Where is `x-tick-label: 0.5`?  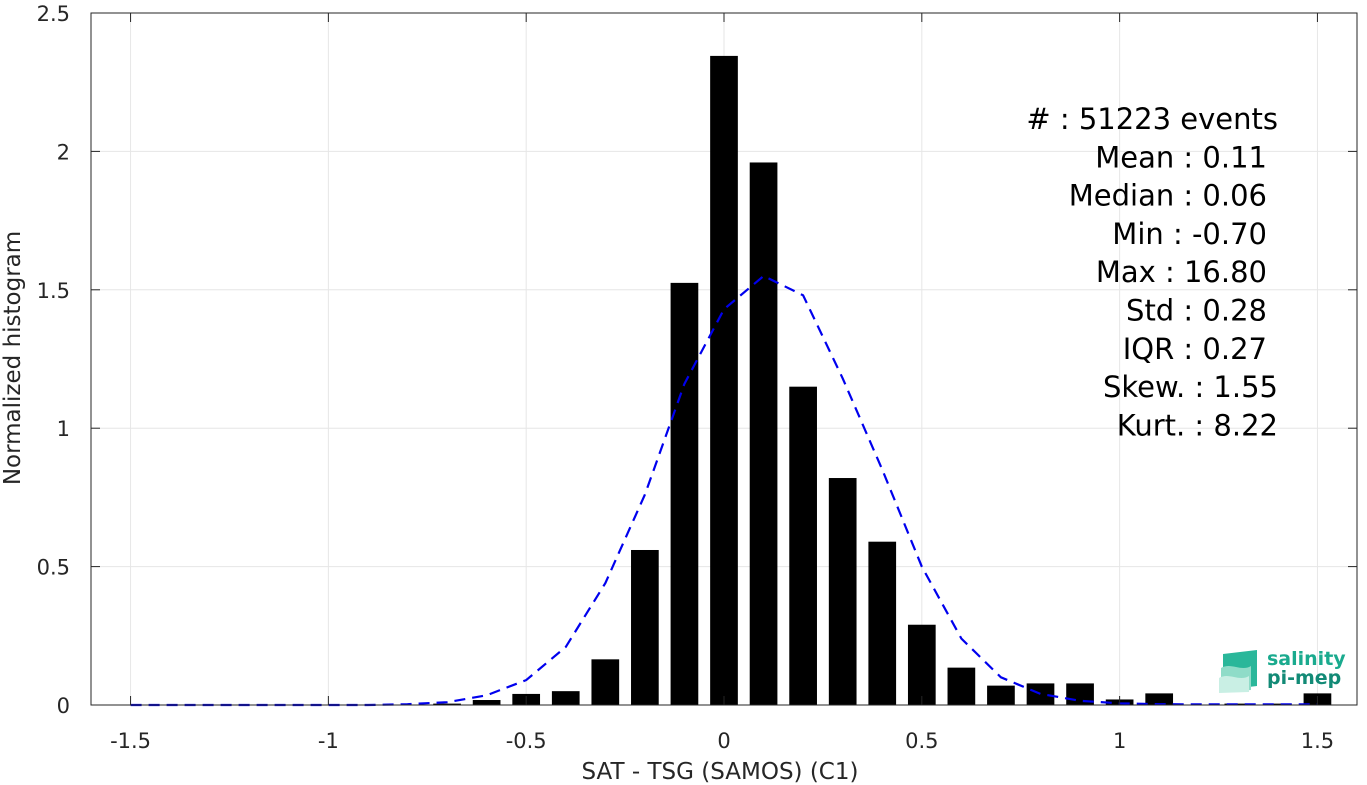
x-tick-label: 0.5 is located at coordinates (921, 741).